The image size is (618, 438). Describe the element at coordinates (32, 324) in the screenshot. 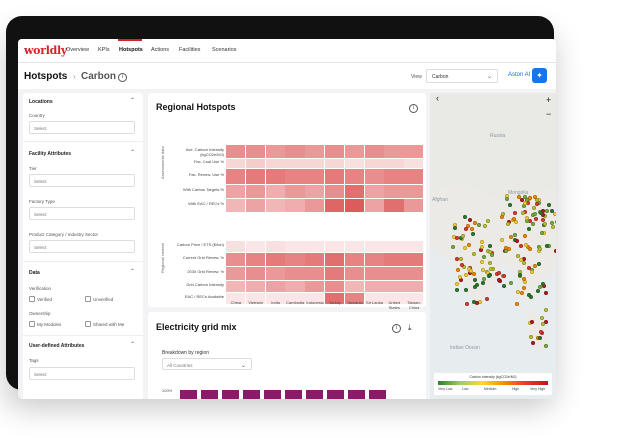

I see `my-modules-checkbox` at that location.